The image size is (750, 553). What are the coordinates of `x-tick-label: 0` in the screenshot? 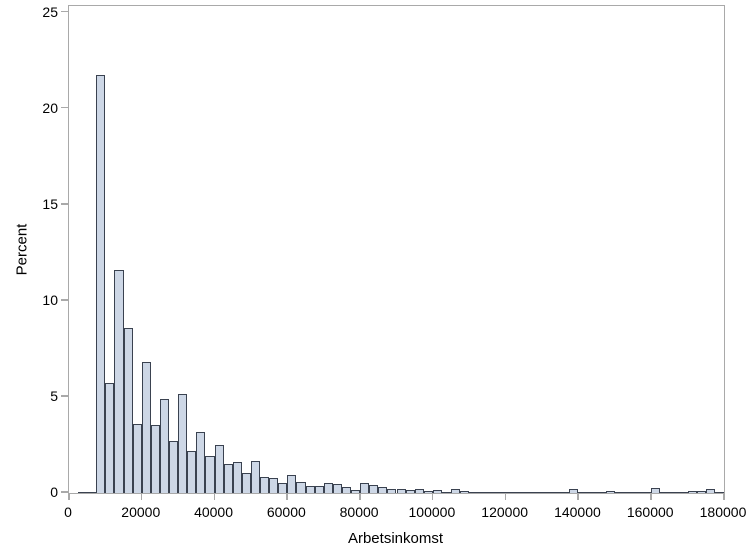 It's located at (68, 512).